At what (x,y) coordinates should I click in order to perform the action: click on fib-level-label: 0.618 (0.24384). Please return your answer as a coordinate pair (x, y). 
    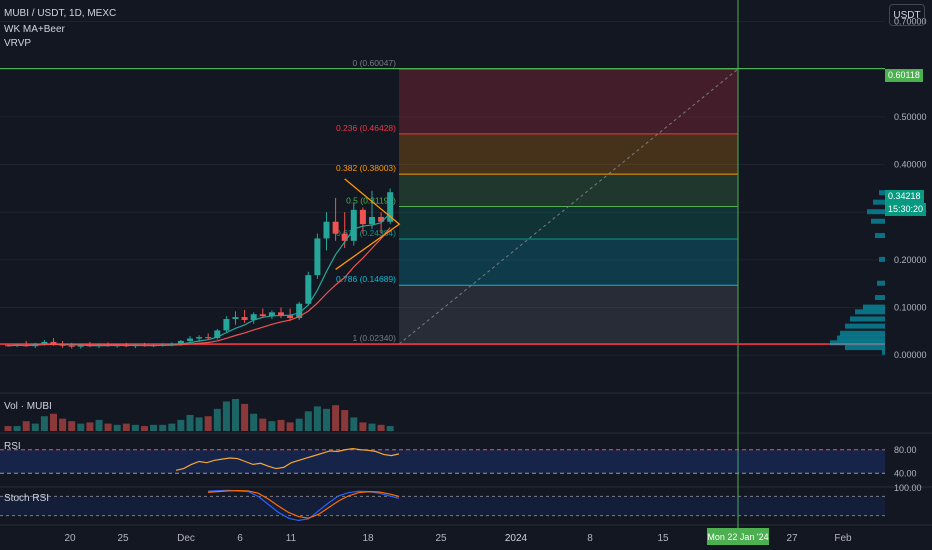
    Looking at the image, I should click on (366, 233).